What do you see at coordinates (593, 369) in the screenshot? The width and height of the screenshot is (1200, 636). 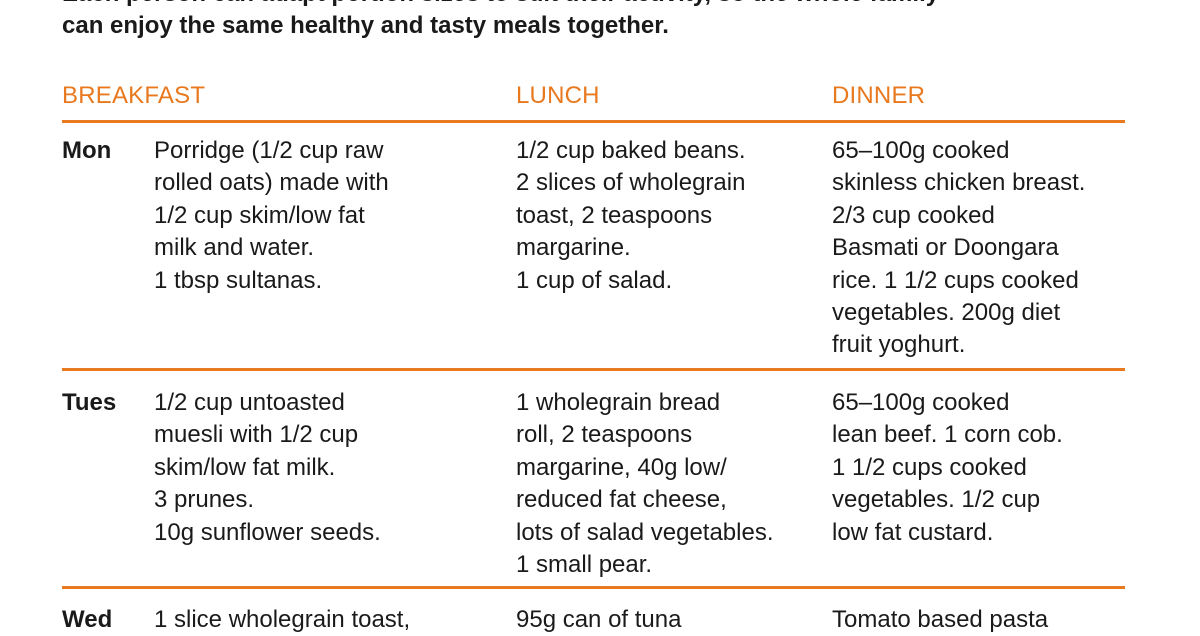 I see `row-divider-mon` at bounding box center [593, 369].